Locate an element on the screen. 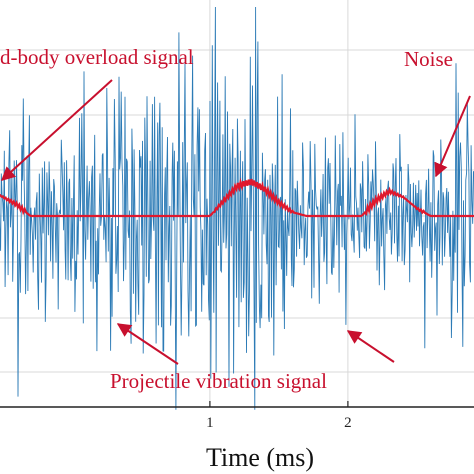 The width and height of the screenshot is (474, 474). vibration-arrow is located at coordinates (147, 344).